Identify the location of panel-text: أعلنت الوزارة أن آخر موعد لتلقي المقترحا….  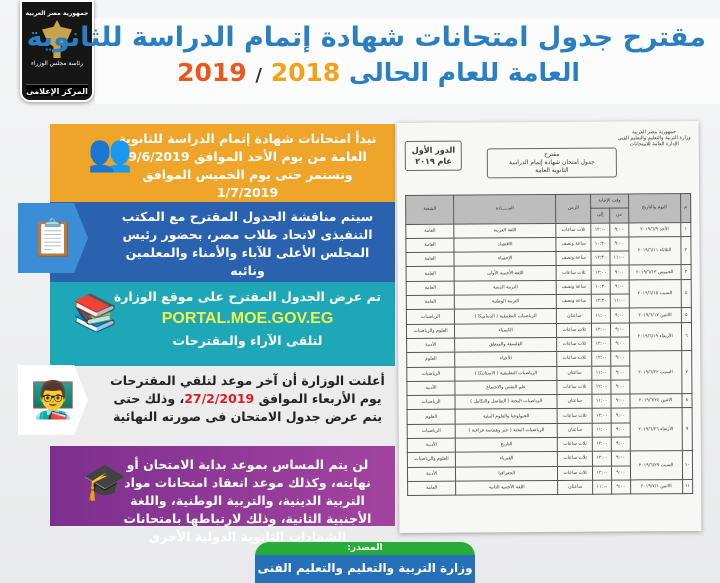
(247, 389).